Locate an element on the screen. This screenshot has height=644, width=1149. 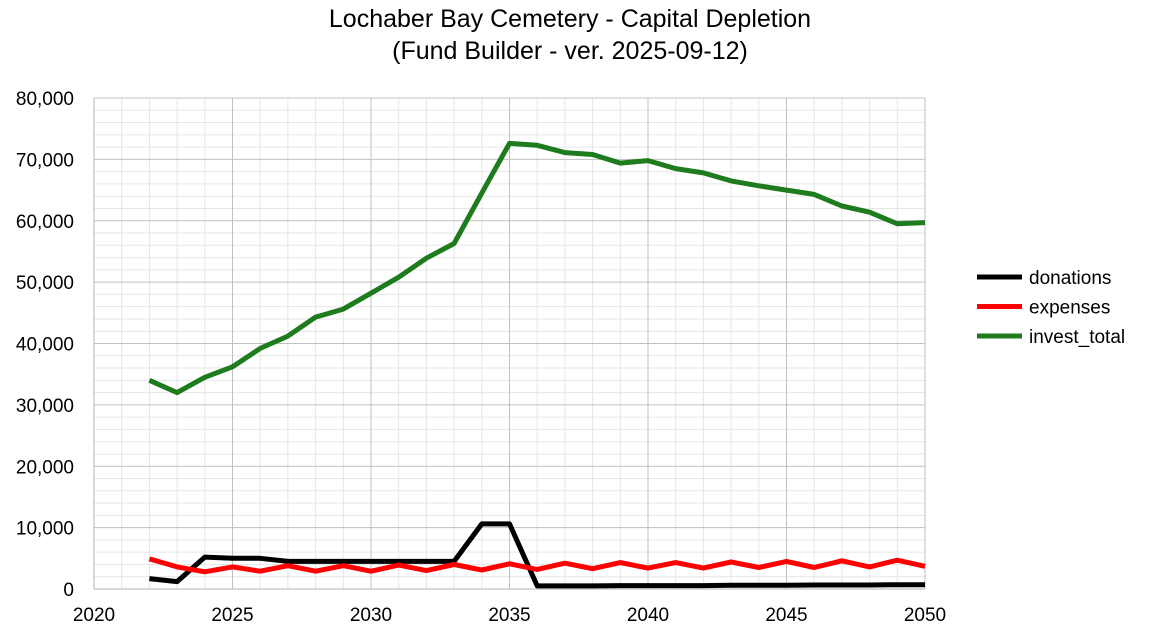
series-line-donations is located at coordinates (537, 555).